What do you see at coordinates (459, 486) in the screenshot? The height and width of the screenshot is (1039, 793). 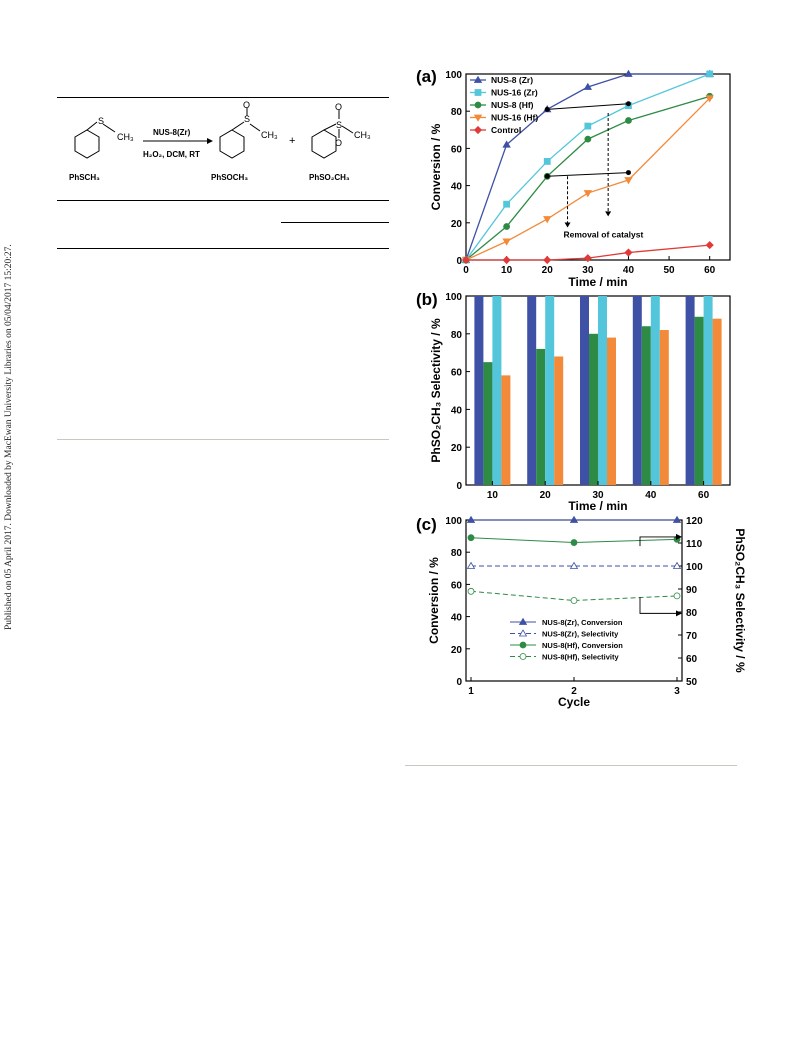 I see `panel-b-ytick-label: 0` at bounding box center [459, 486].